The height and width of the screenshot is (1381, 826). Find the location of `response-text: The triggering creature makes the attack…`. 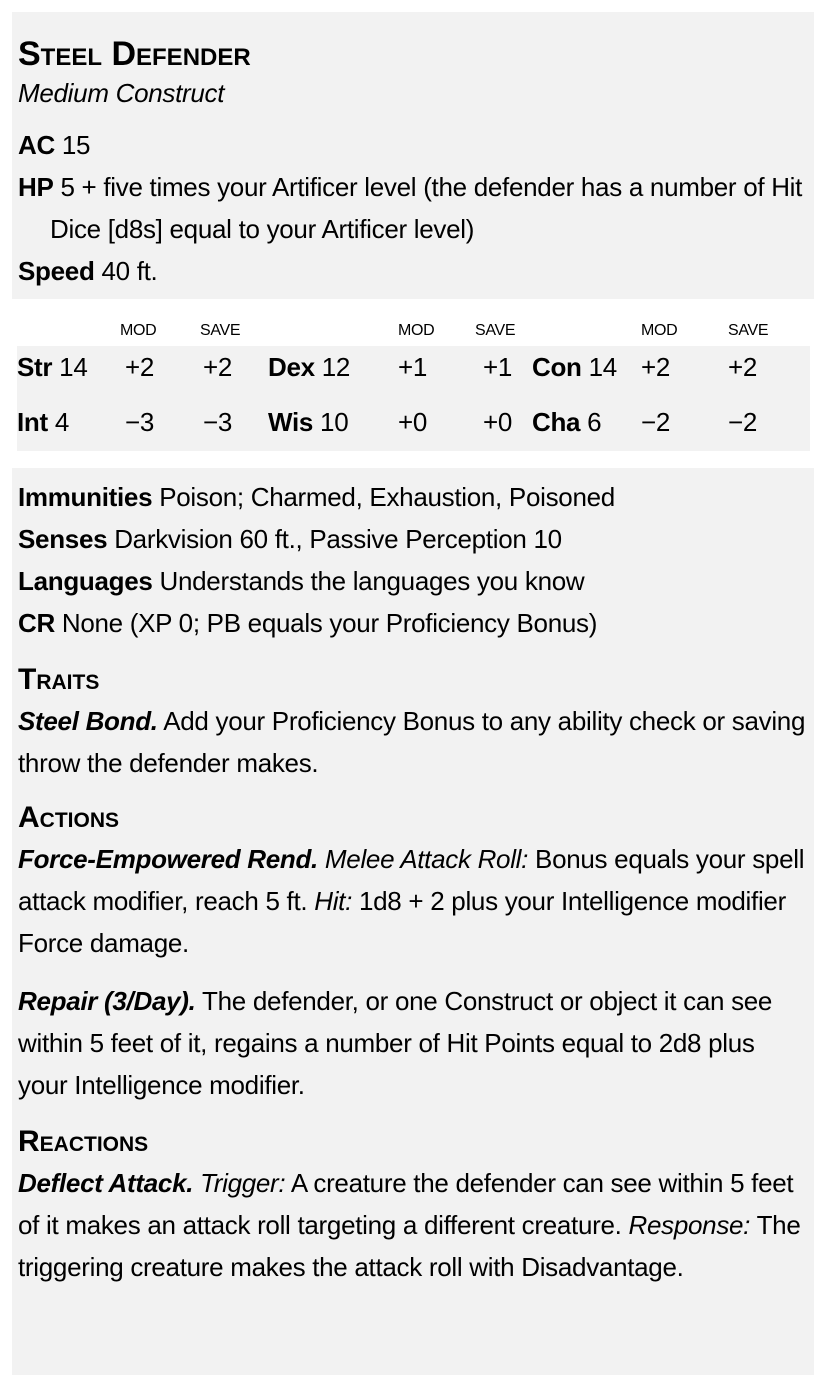

response-text: The triggering creature makes the attack… is located at coordinates (409, 1246).